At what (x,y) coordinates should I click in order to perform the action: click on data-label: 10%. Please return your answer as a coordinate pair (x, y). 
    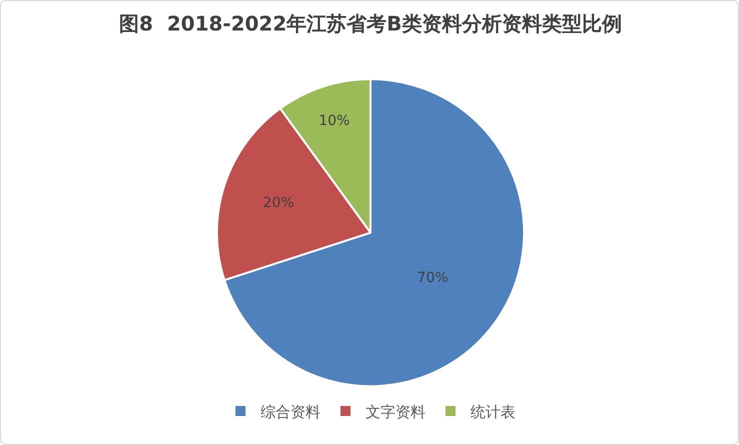
    Looking at the image, I should click on (334, 121).